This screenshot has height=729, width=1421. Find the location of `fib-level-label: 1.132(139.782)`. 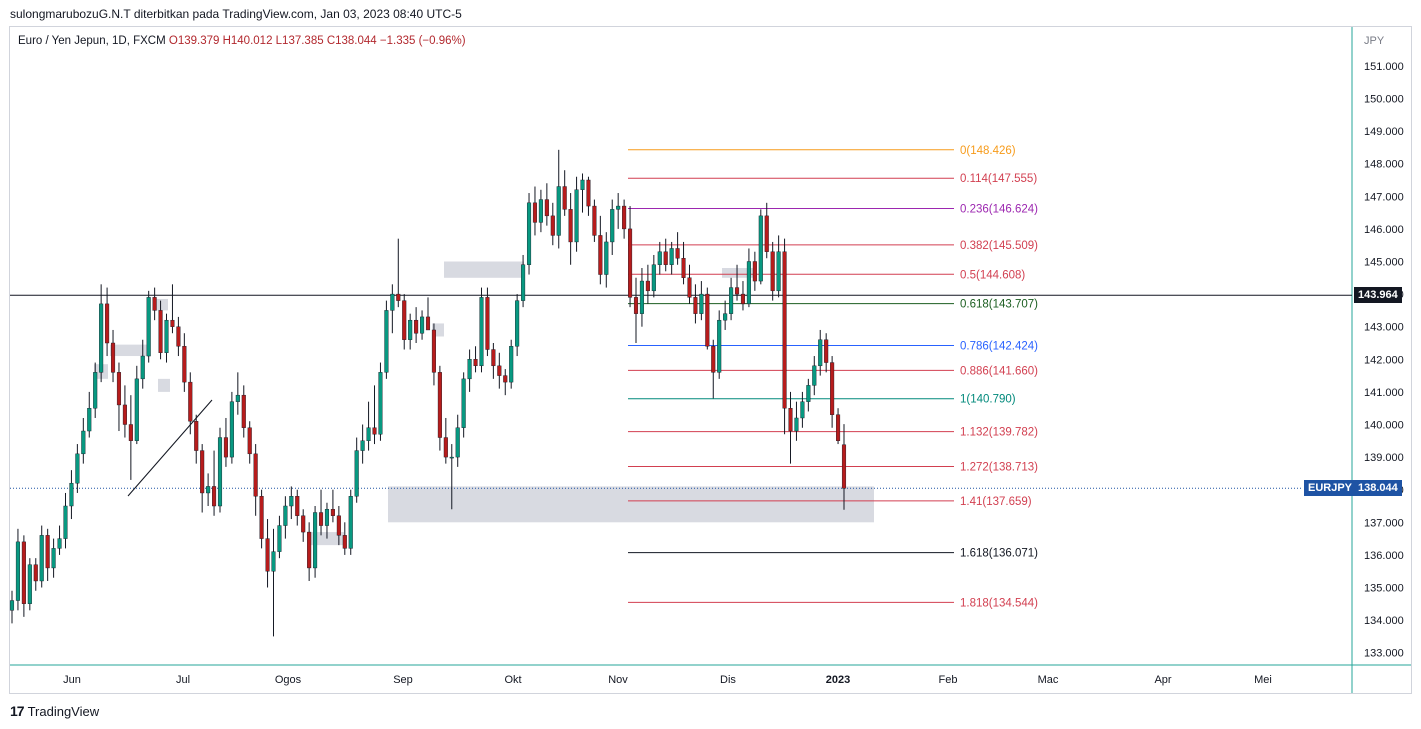

fib-level-label: 1.132(139.782) is located at coordinates (999, 433).